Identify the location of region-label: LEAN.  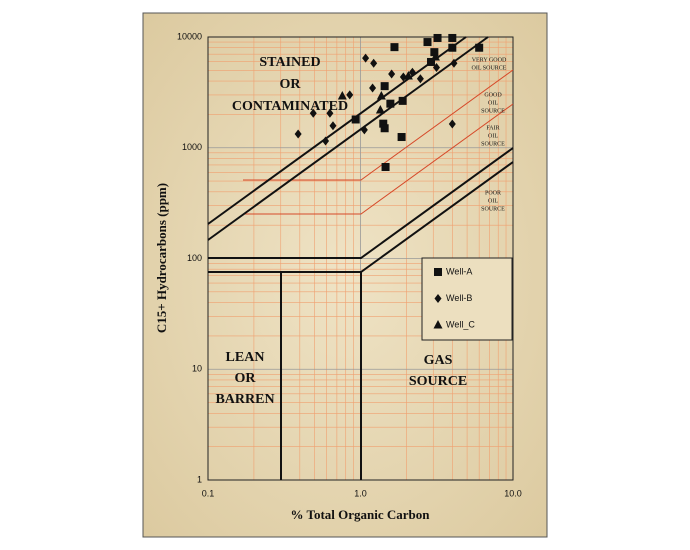
(245, 357).